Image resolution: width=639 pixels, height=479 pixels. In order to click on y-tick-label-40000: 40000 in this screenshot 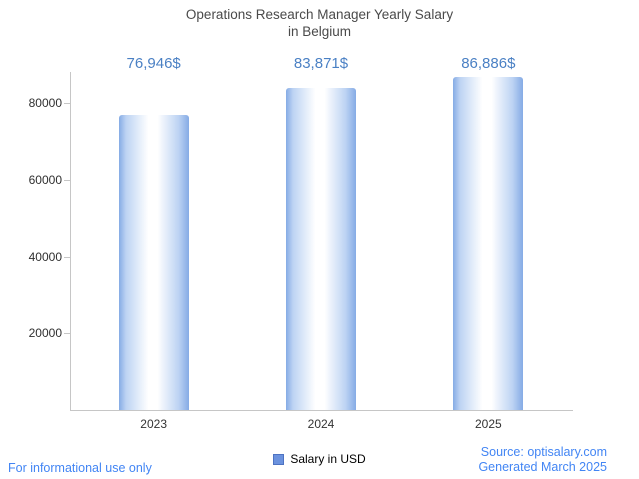, I will do `click(45, 257)`.